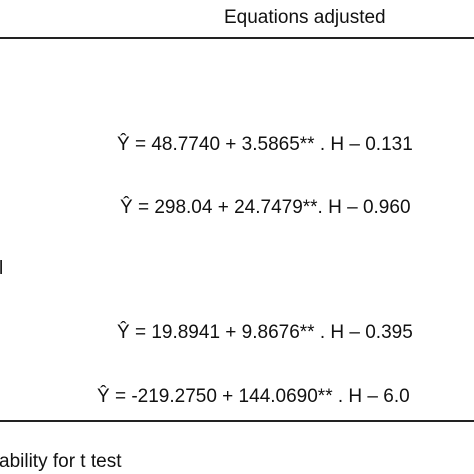 The height and width of the screenshot is (474, 474). What do you see at coordinates (265, 332) in the screenshot?
I see `equation: Ŷ = 19.8941 + 9.8676** . H – 0.395` at bounding box center [265, 332].